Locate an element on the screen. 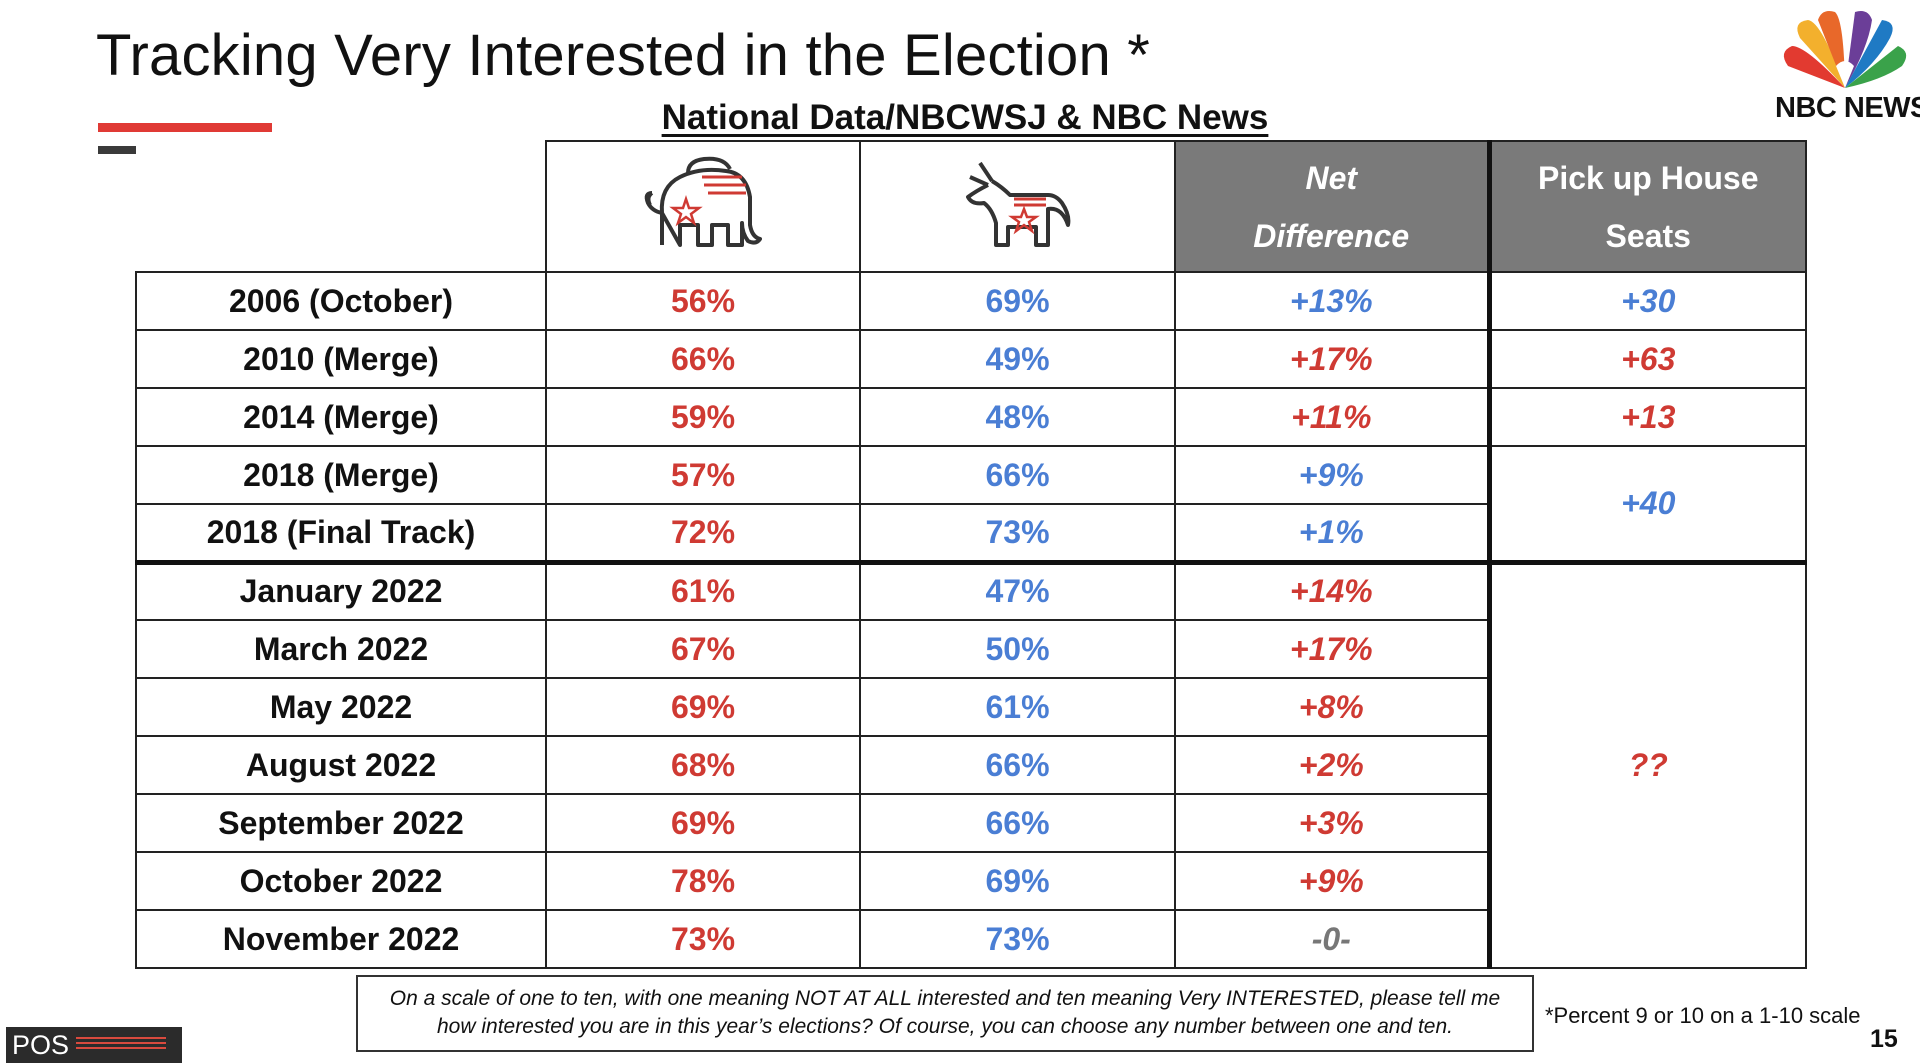 The width and height of the screenshot is (1920, 1063). logo-text: NBC NEWS is located at coordinates (1847, 108).